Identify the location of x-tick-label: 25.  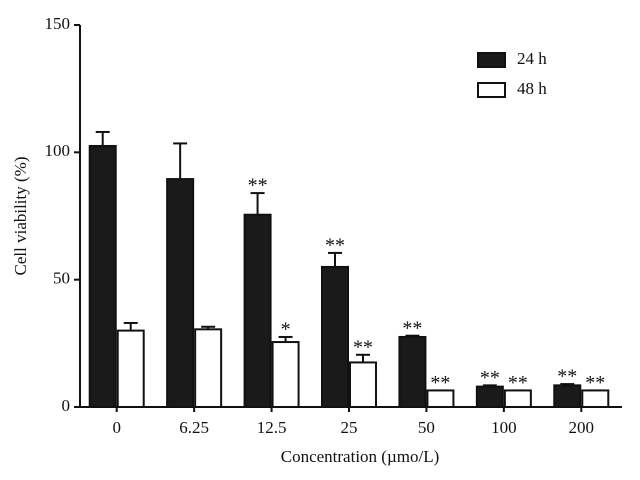
(349, 427).